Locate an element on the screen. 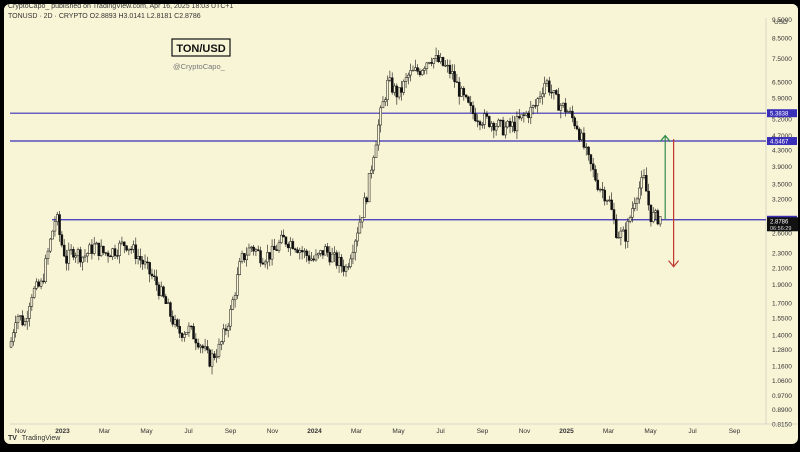 The image size is (800, 452). time-tick-label: Jul is located at coordinates (692, 431).